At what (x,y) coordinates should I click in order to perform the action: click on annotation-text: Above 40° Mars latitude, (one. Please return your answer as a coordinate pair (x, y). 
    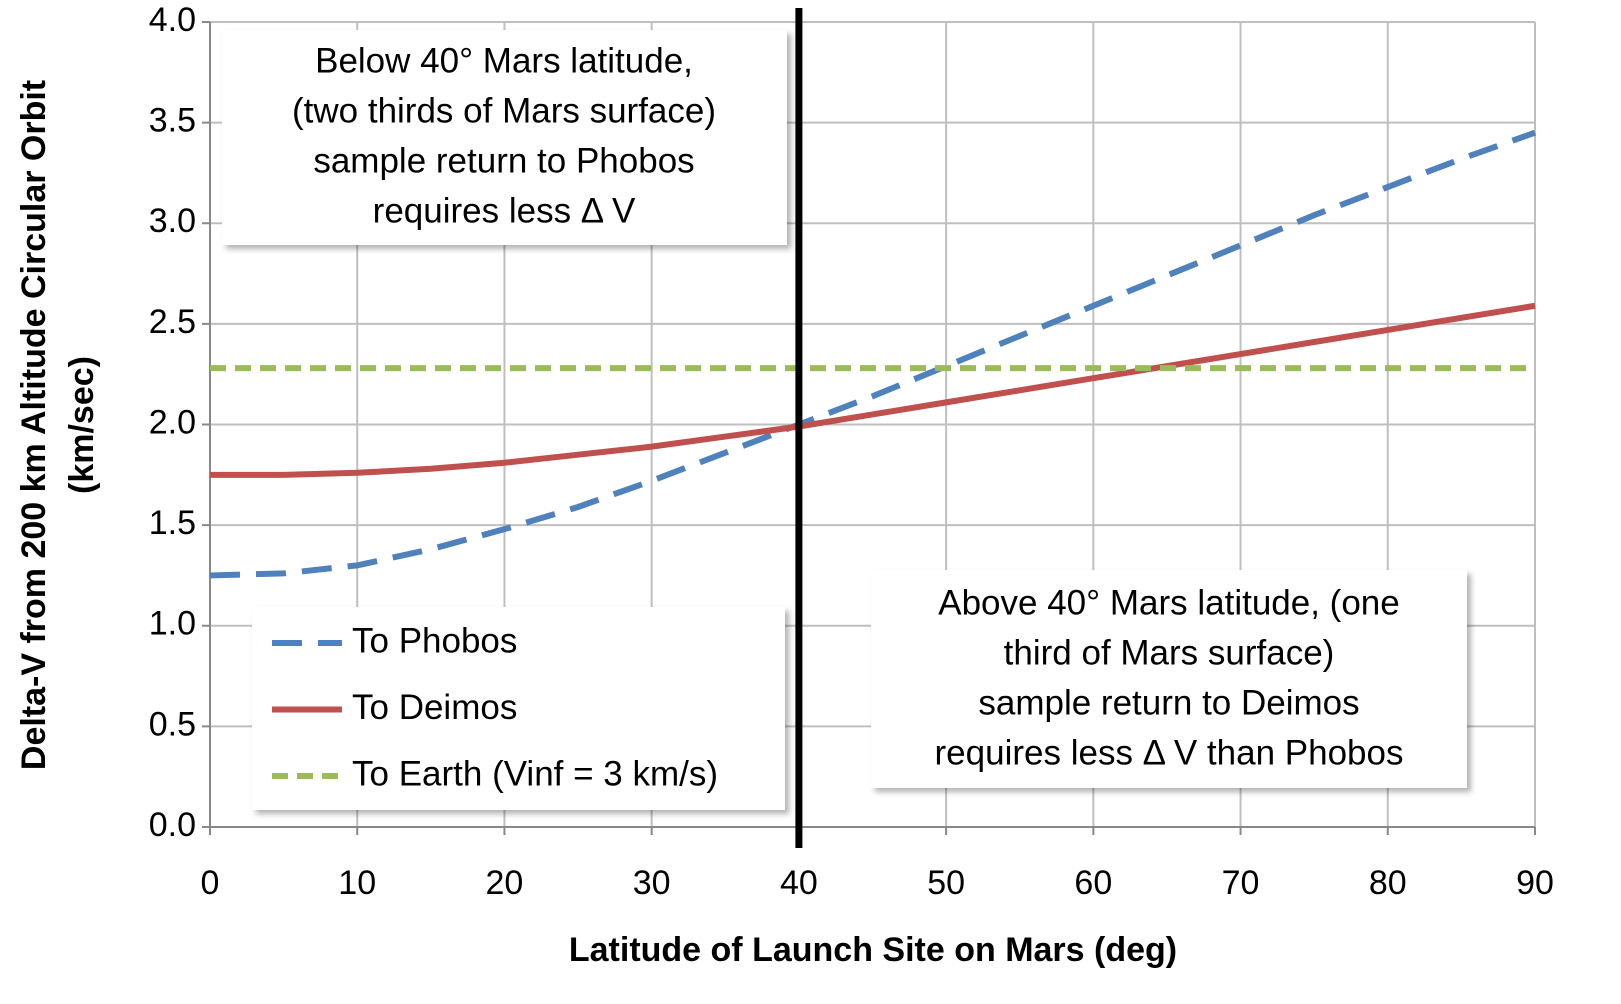
    Looking at the image, I should click on (1168, 602).